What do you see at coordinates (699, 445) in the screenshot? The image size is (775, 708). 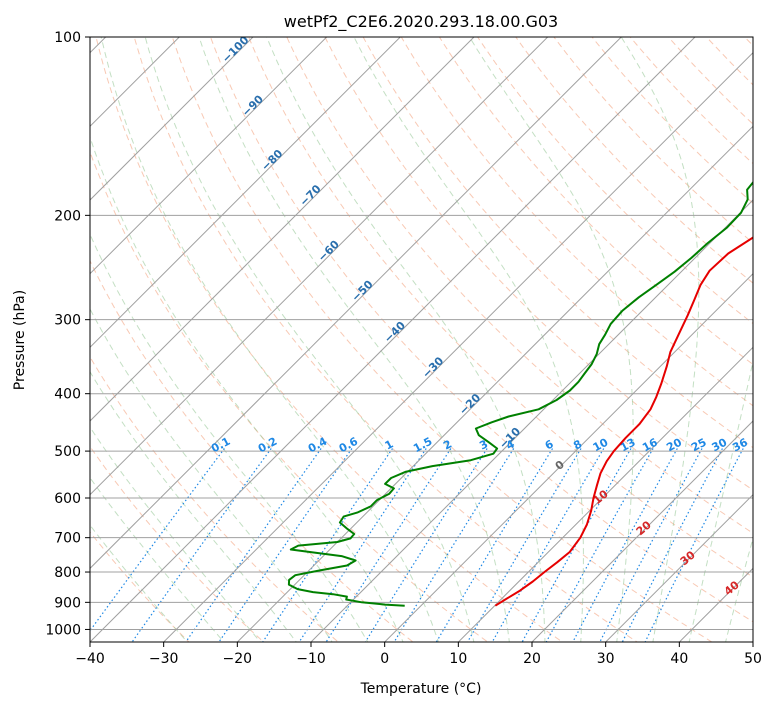 I see `mixing-ratio-label: 25` at bounding box center [699, 445].